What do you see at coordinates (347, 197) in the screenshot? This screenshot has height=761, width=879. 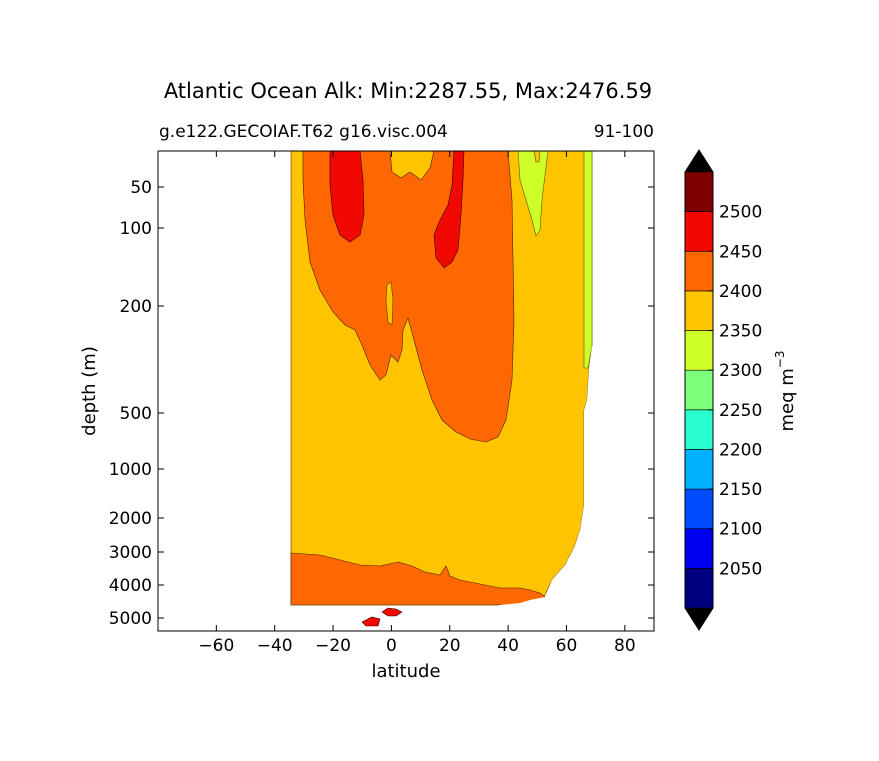 I see `contour-2450-2500-south` at bounding box center [347, 197].